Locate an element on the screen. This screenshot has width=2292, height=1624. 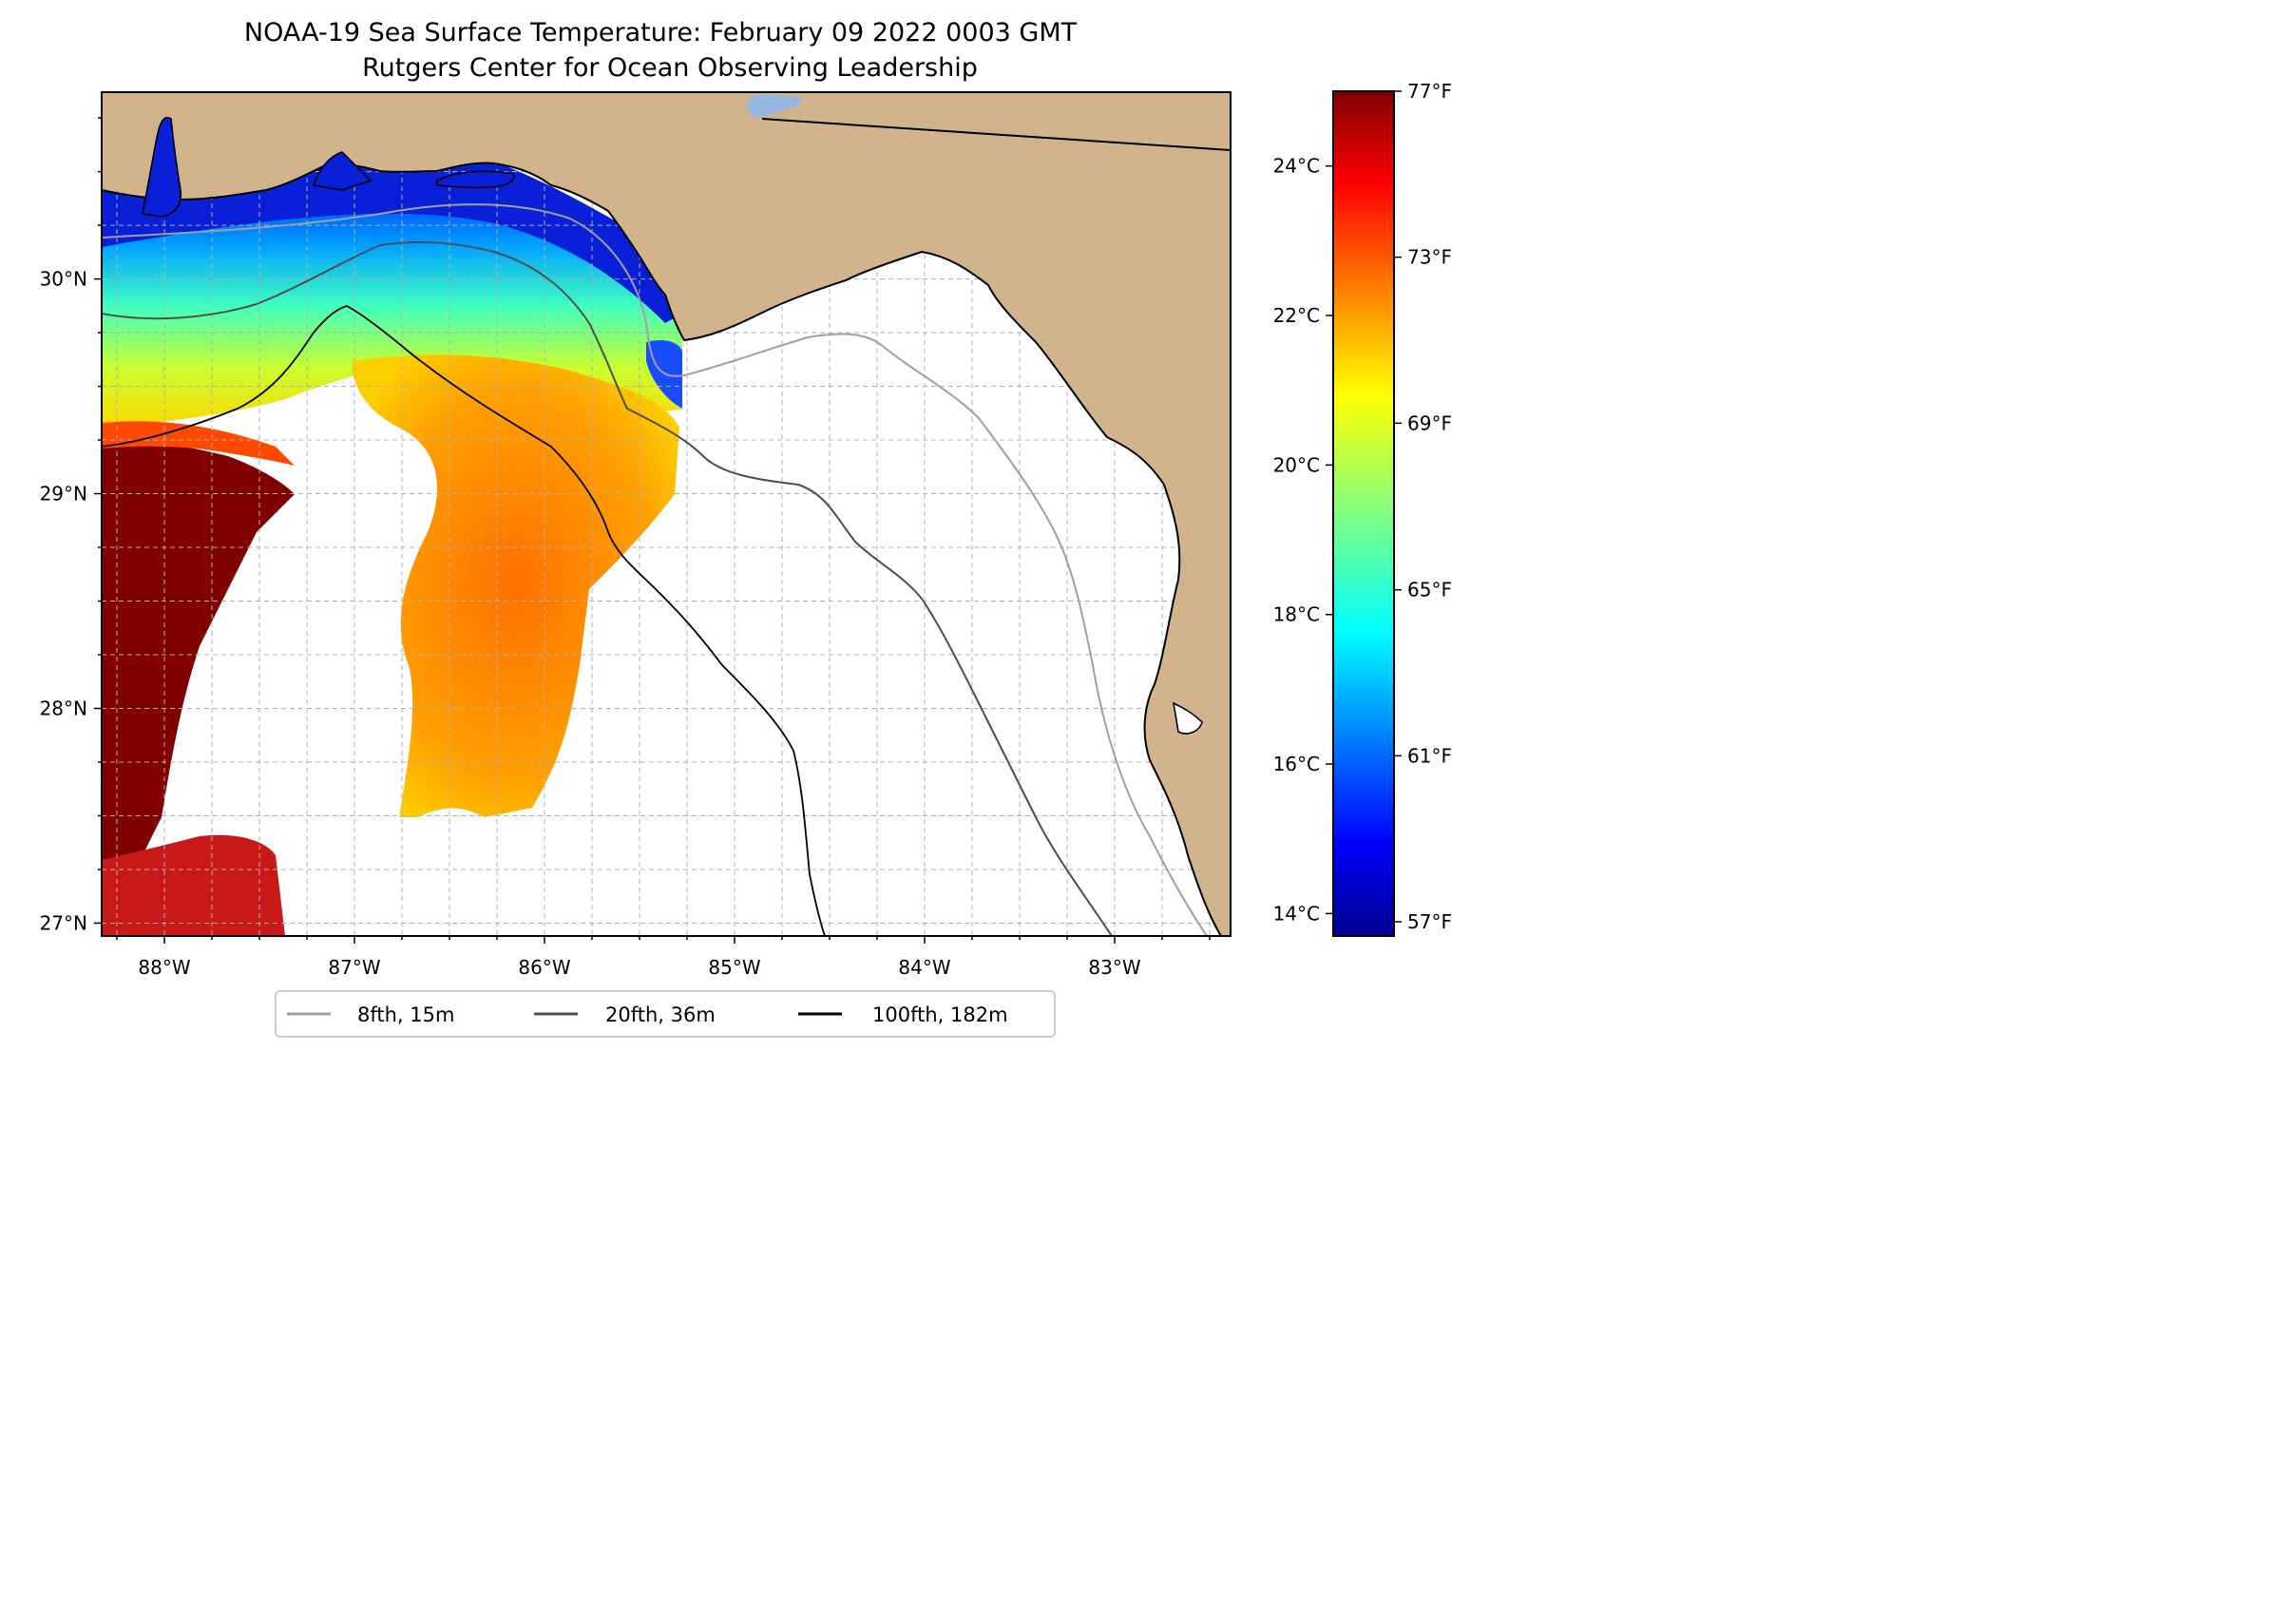
legend-box is located at coordinates (665, 1014).